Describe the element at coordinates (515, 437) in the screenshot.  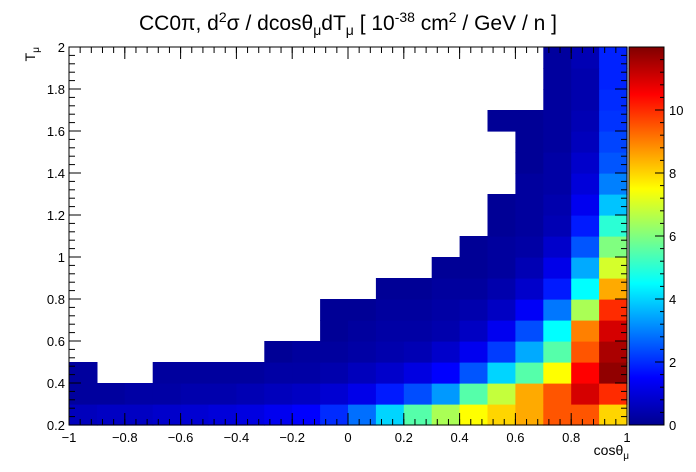
I see `x-tick-label: 0.6` at that location.